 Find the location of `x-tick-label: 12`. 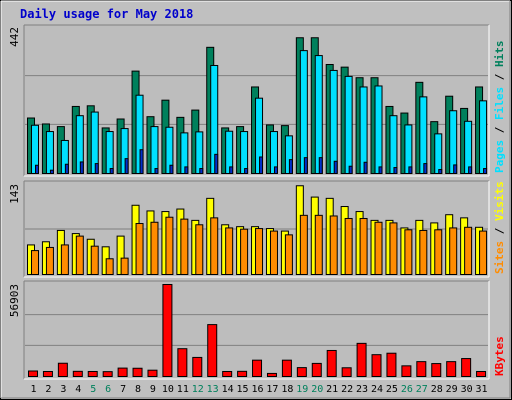

x-tick-label: 12 is located at coordinates (198, 389).